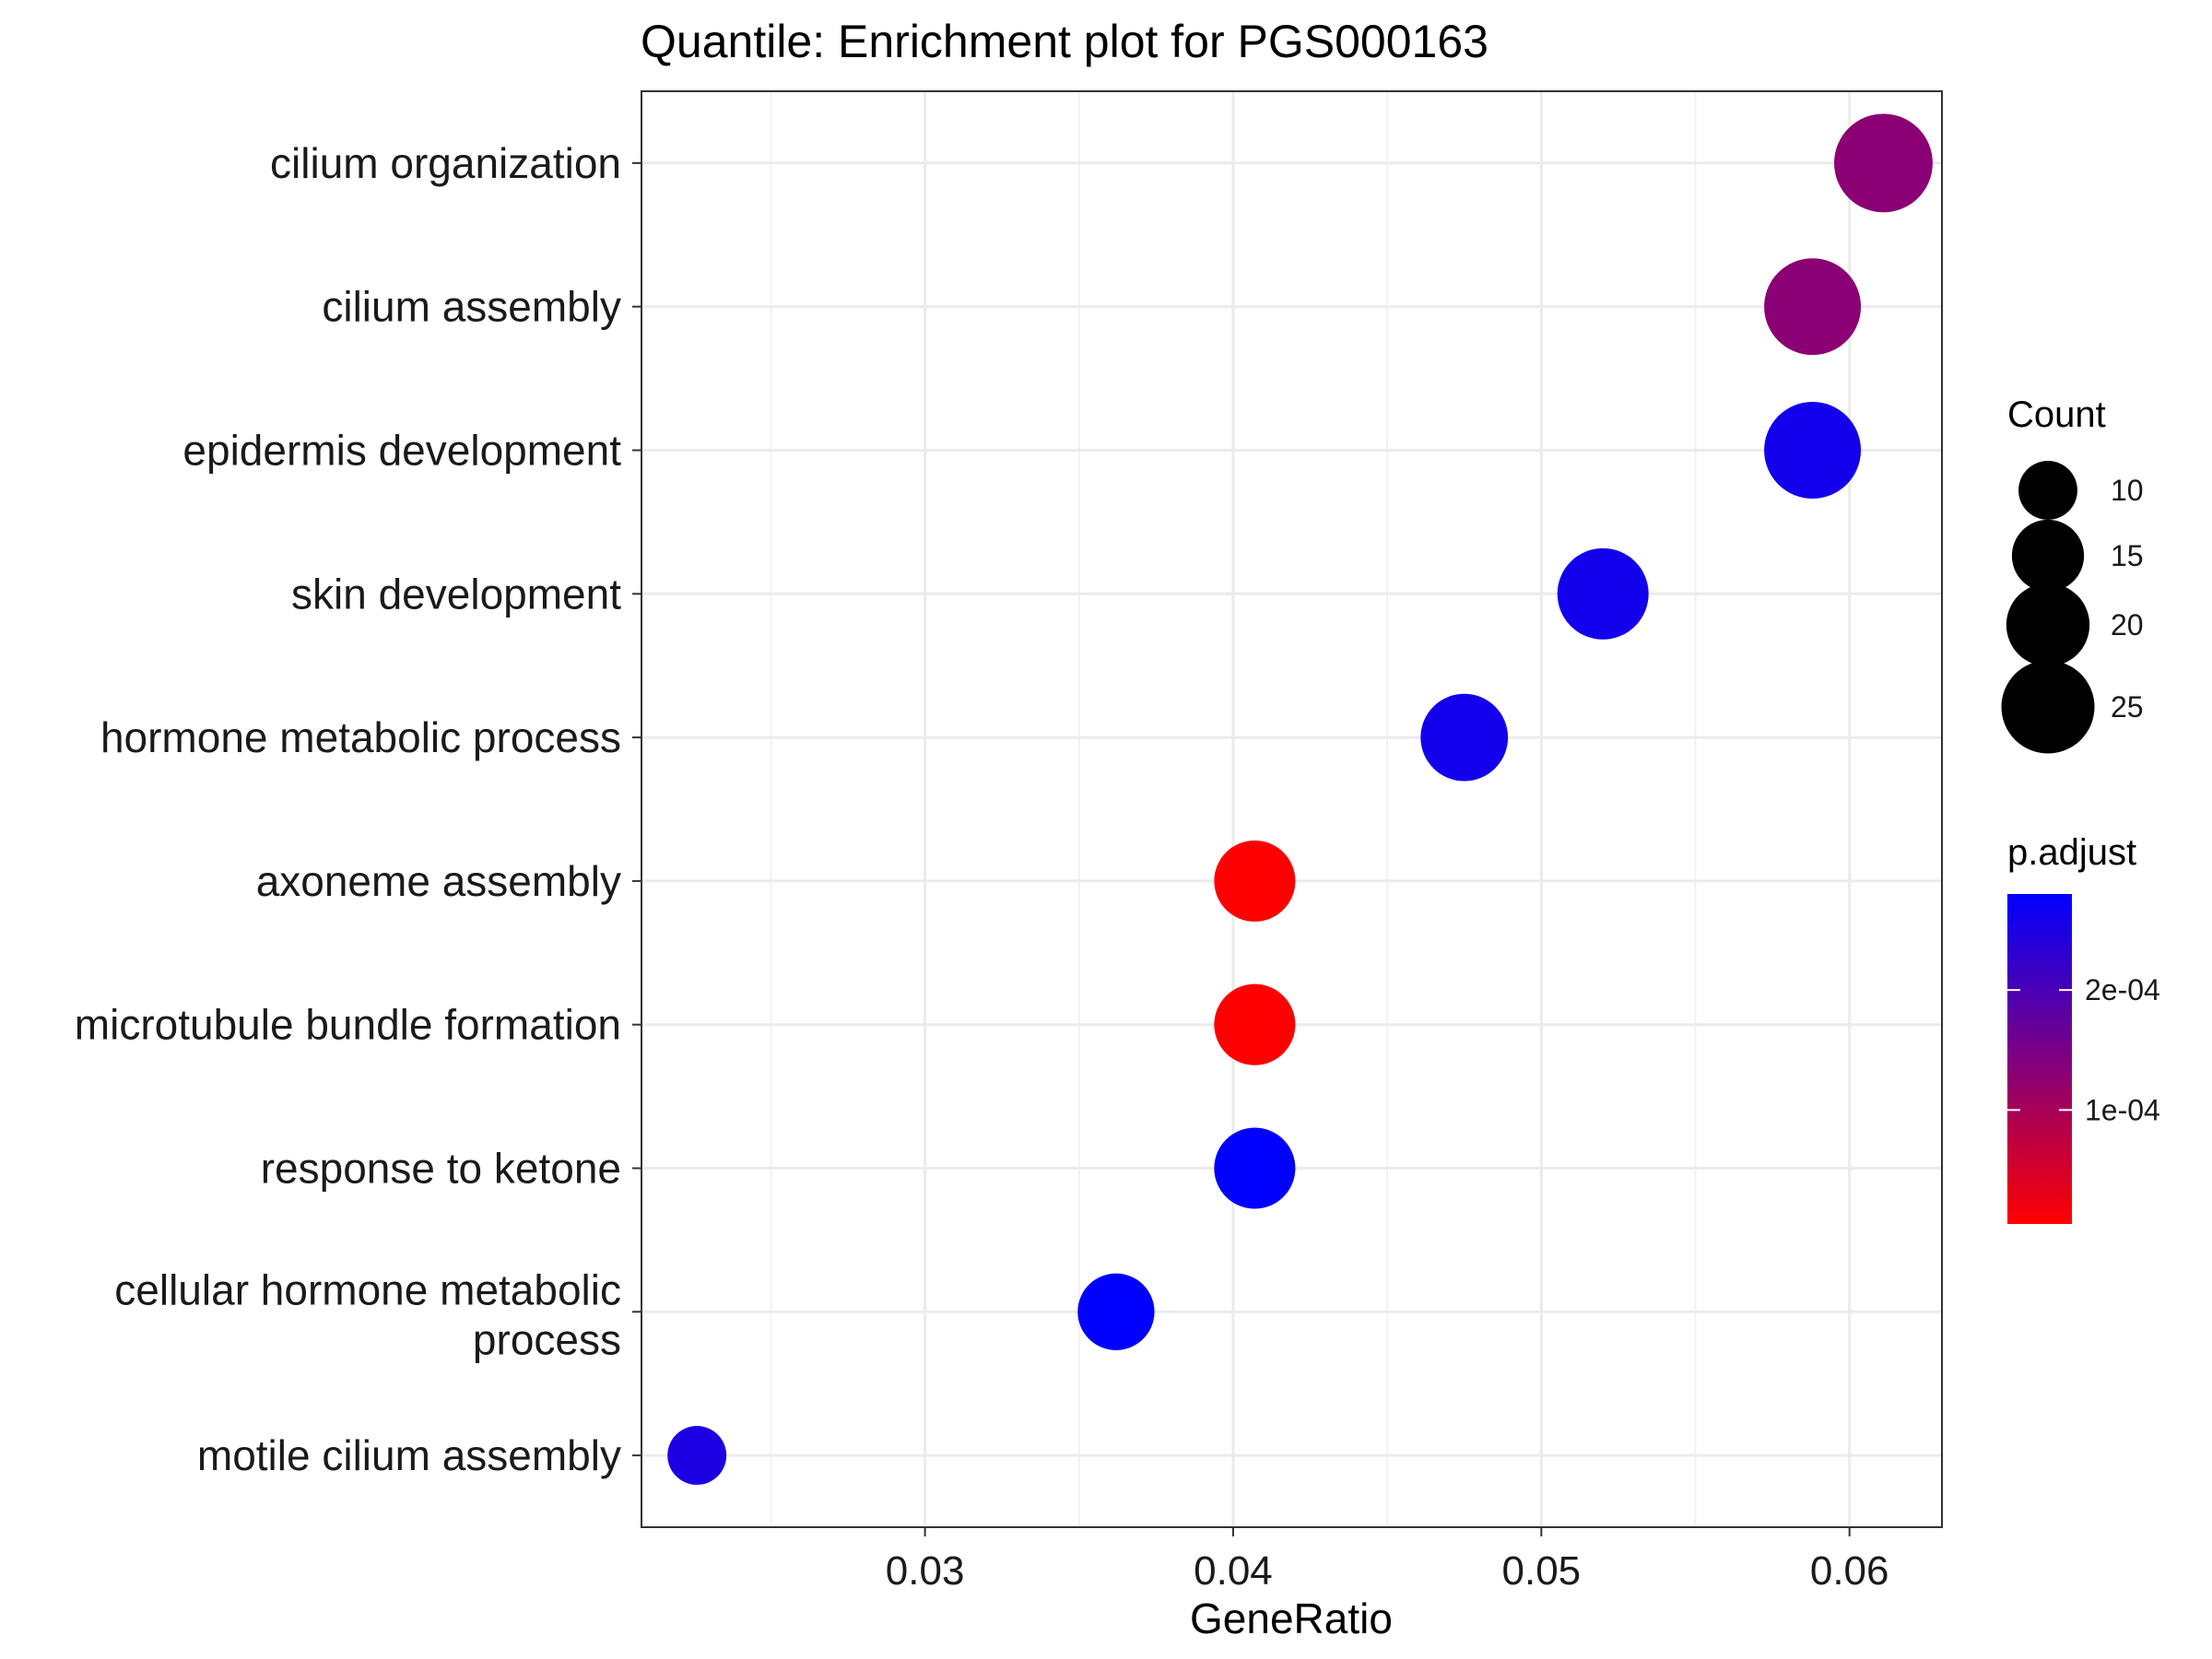 This screenshot has height=1659, width=2212. I want to click on y-axis-label: skin development, so click(456, 594).